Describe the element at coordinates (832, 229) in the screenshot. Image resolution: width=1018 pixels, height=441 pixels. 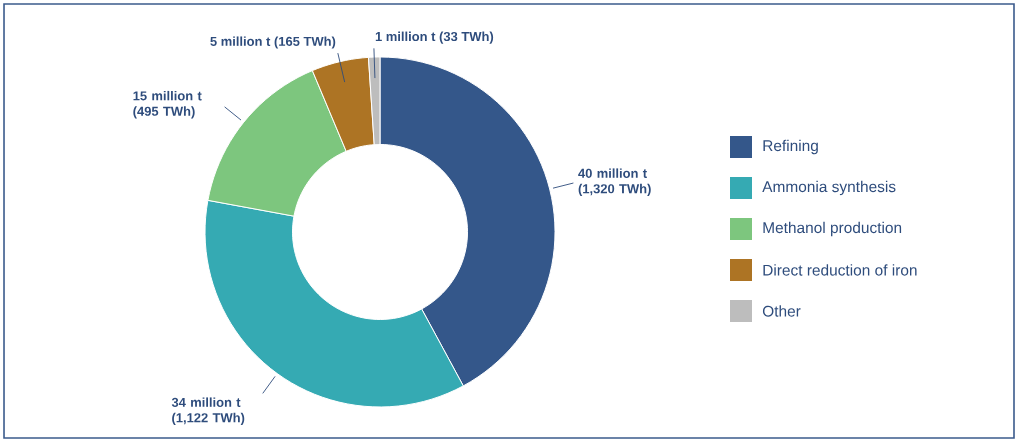
I see `legend-label: Methanol production` at that location.